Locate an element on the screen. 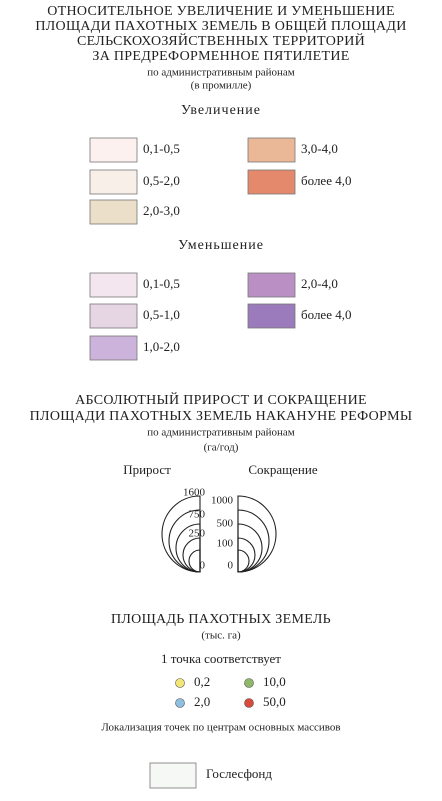 The width and height of the screenshot is (442, 801). dot-caption: 1 точка соответствует is located at coordinates (221, 658).